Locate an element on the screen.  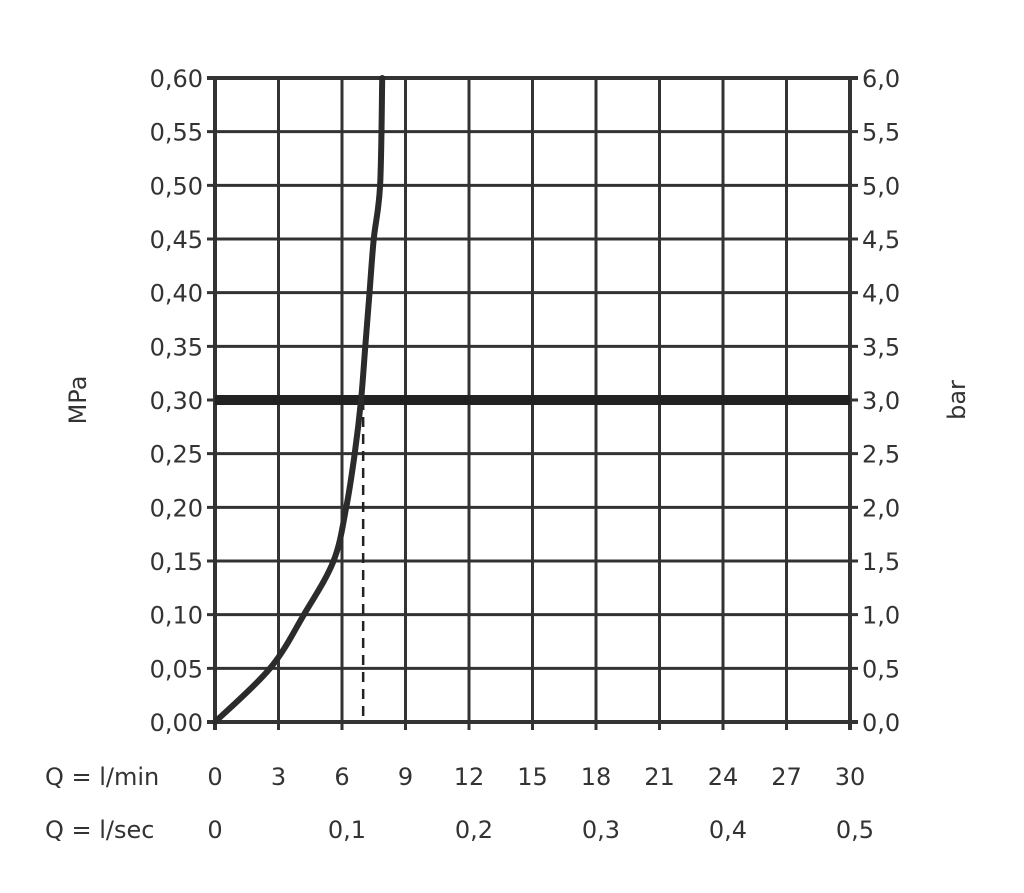
y-tick-label-left: 0,10 is located at coordinates (176, 616).